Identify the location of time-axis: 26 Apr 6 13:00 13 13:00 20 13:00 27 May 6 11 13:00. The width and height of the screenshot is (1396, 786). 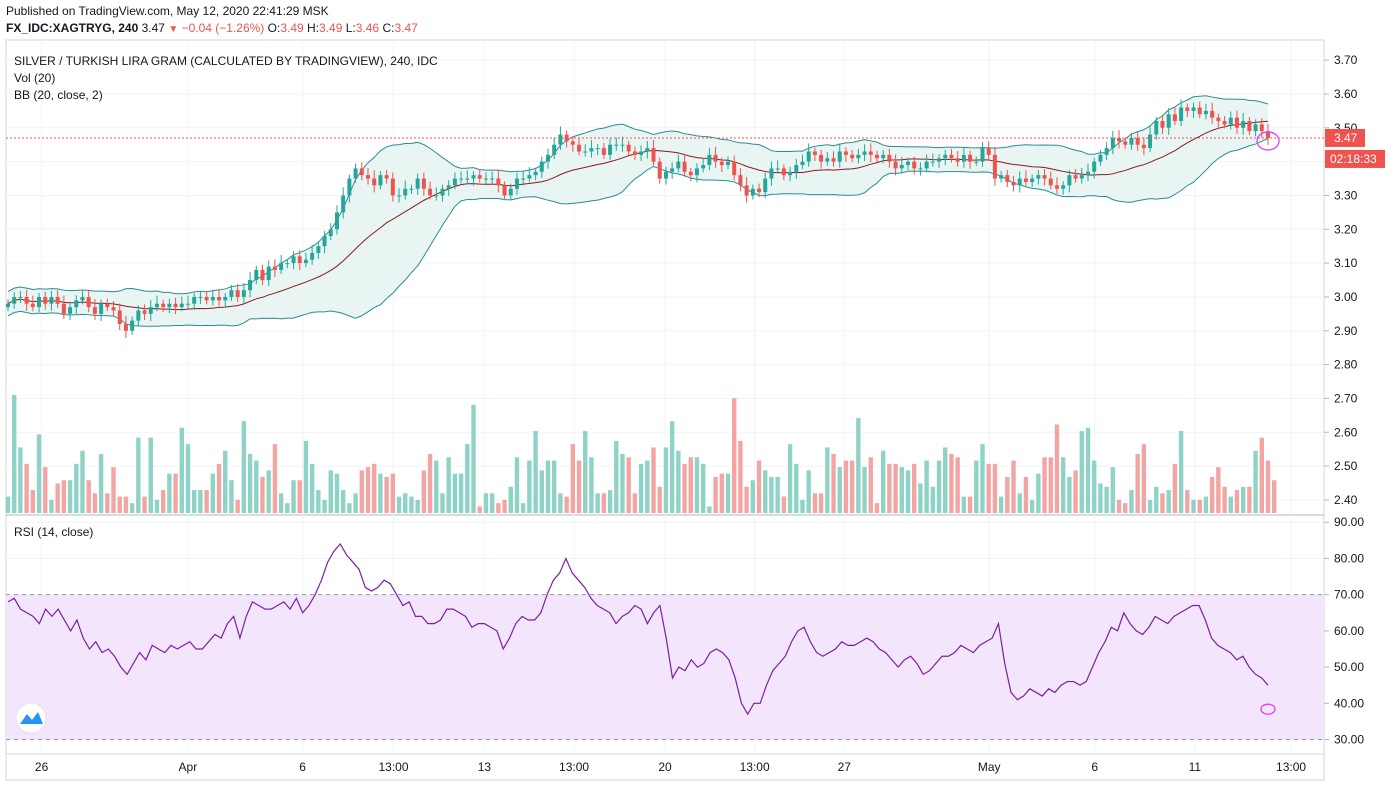
(670, 767).